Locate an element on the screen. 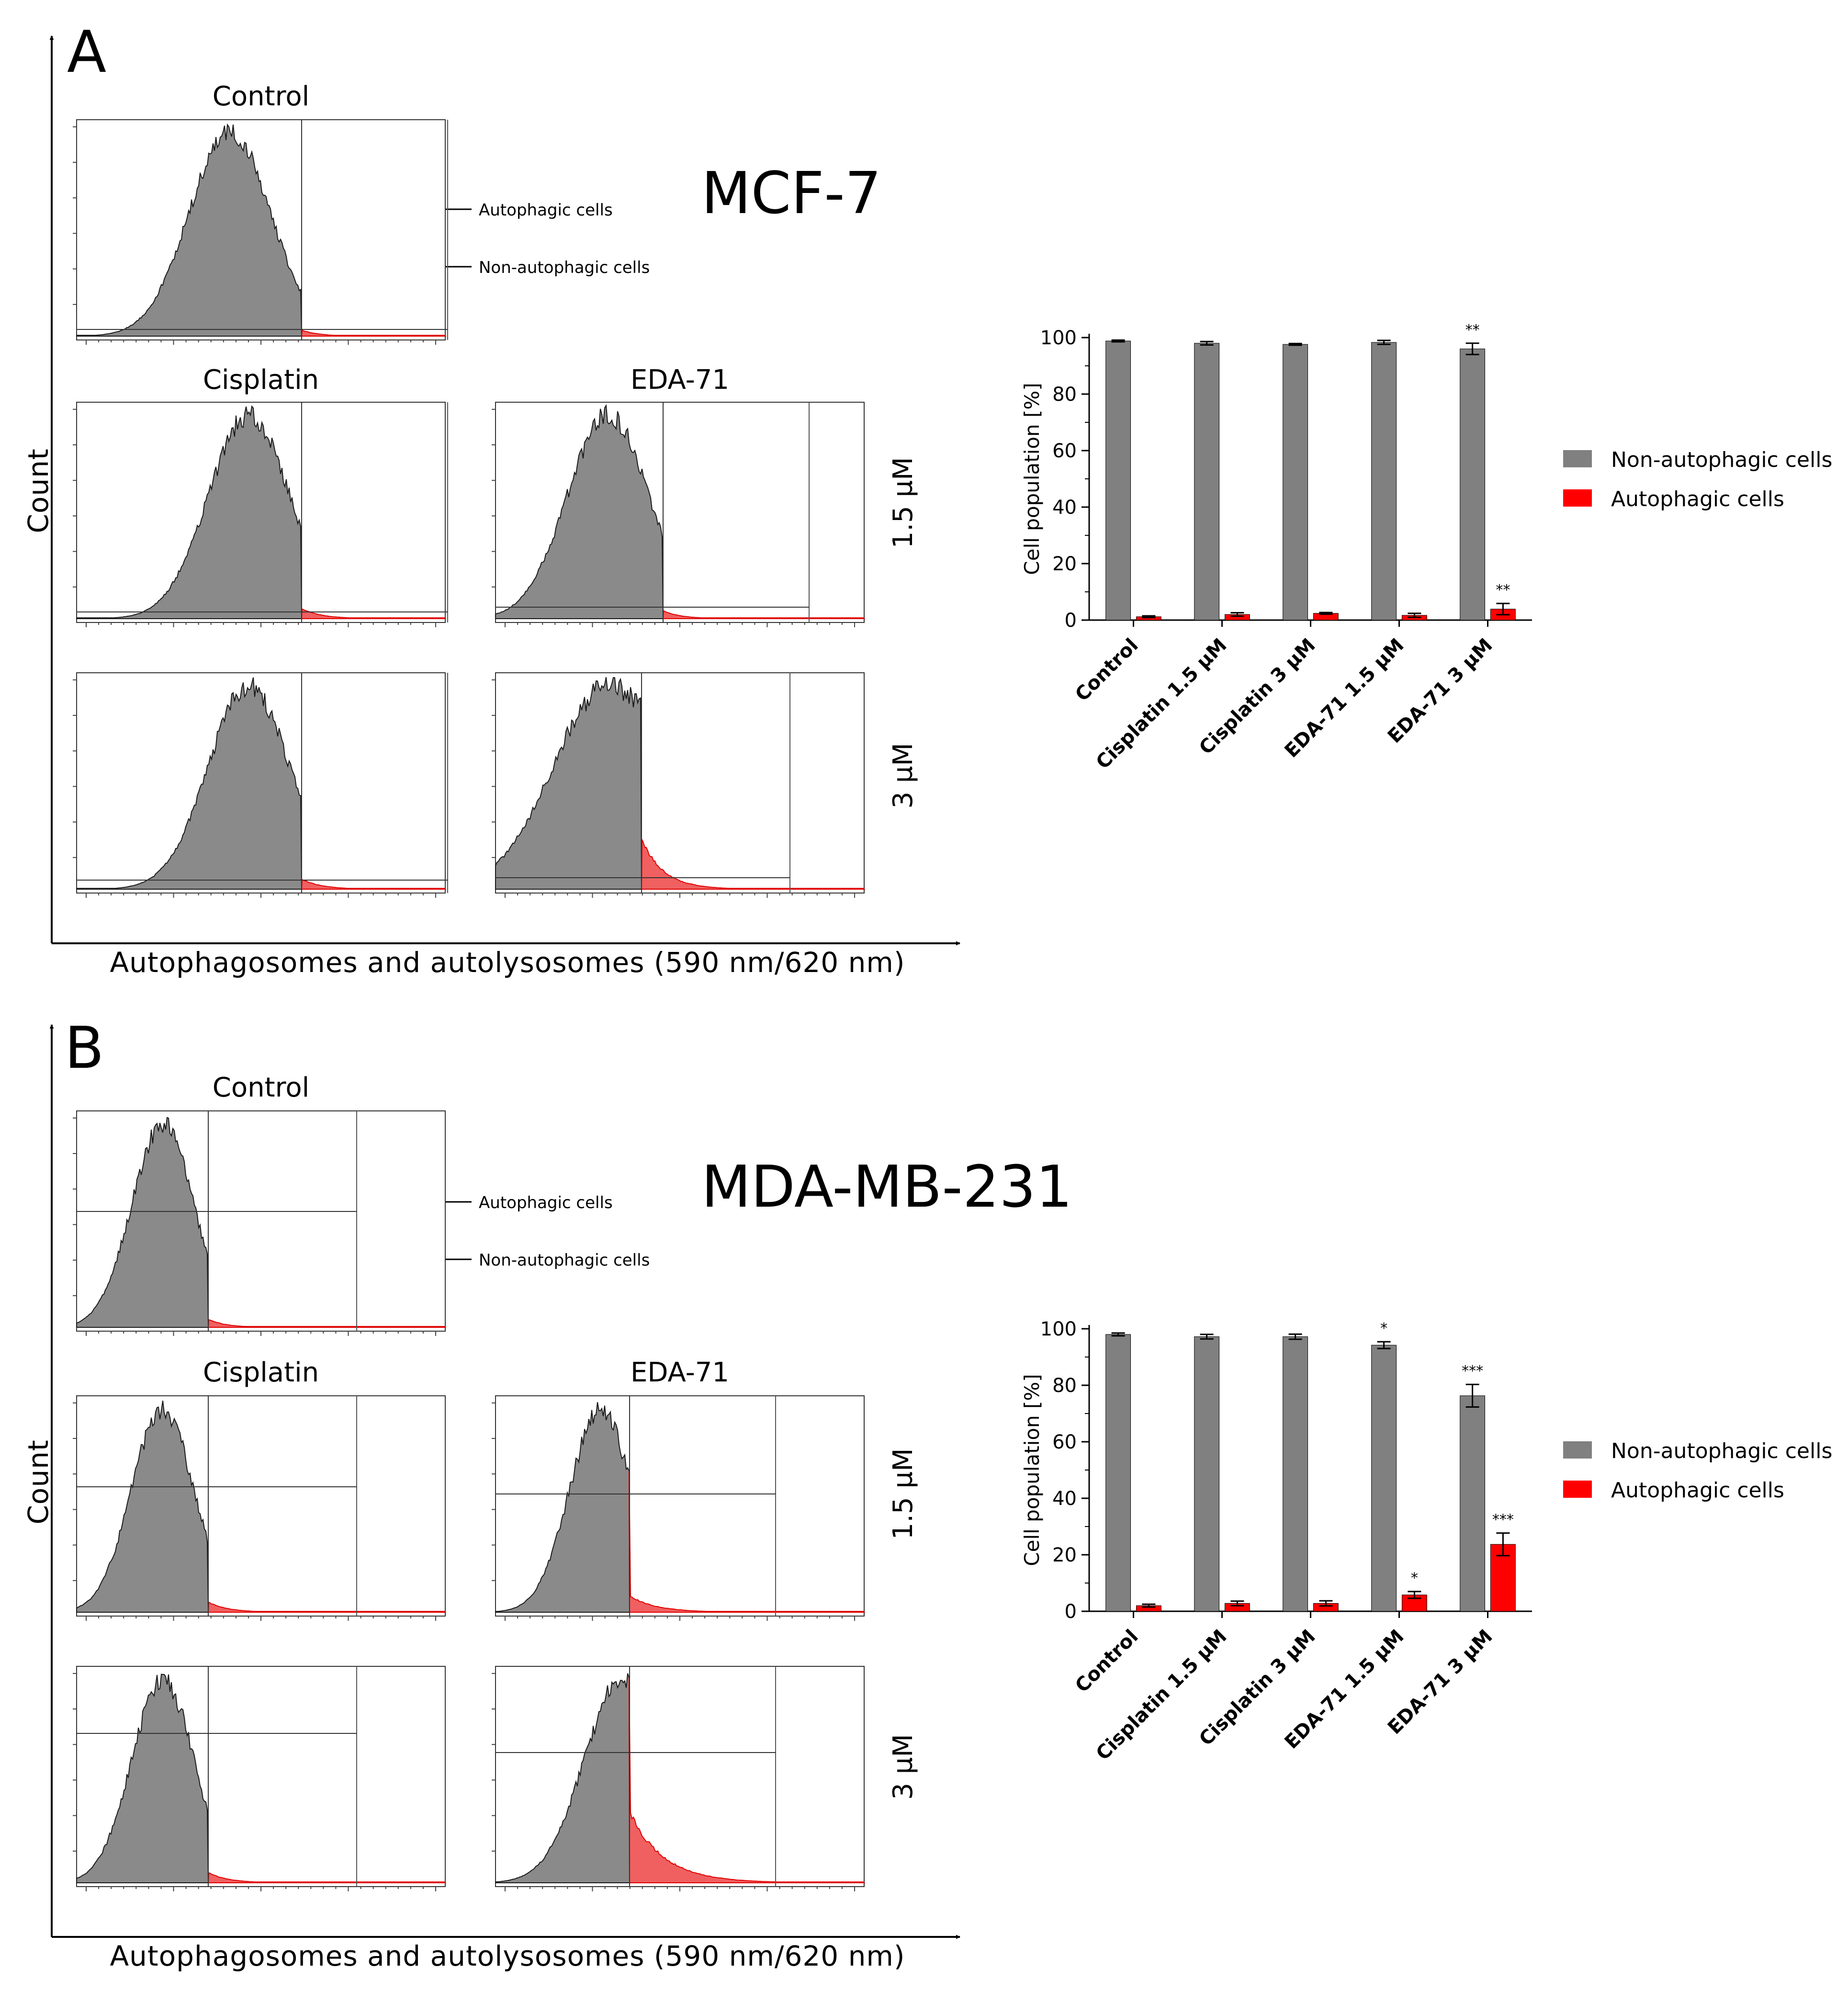  legend-a: Non-autophagic cells Autophagic cells is located at coordinates (1697, 480).